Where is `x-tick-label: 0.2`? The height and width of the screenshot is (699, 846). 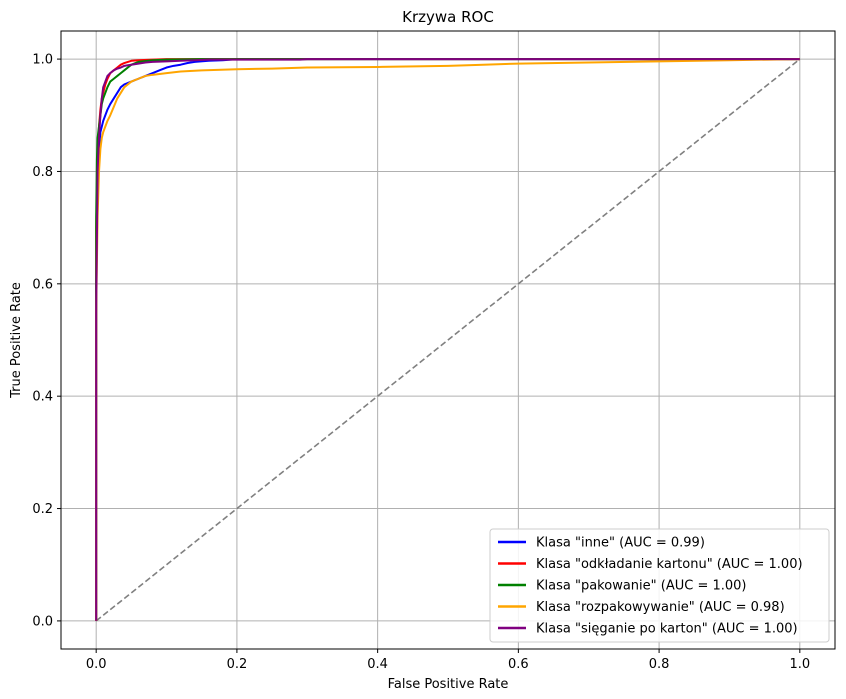 x-tick-label: 0.2 is located at coordinates (237, 664).